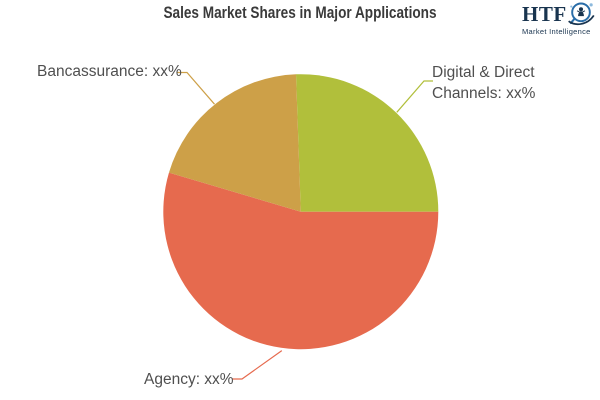  Describe the element at coordinates (257, 365) in the screenshot. I see `leader-line-agency` at that location.